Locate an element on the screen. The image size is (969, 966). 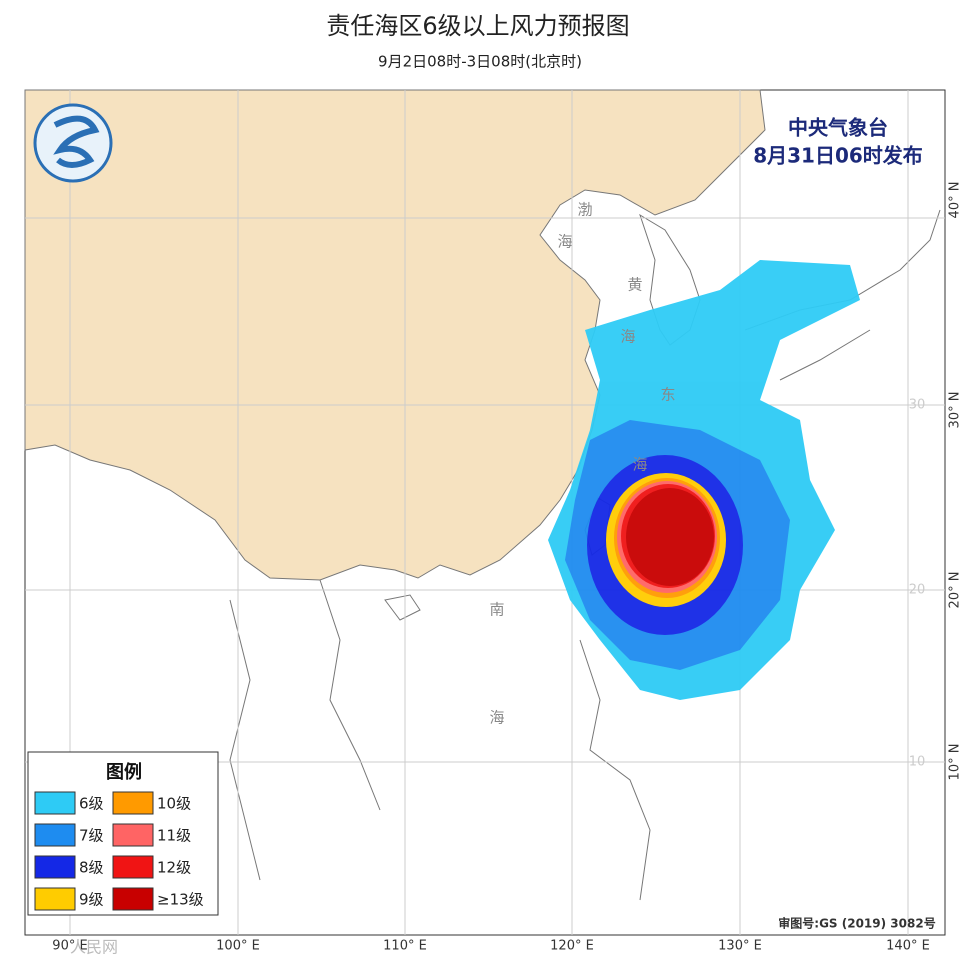
logo-mark is located at coordinates (76, 141).